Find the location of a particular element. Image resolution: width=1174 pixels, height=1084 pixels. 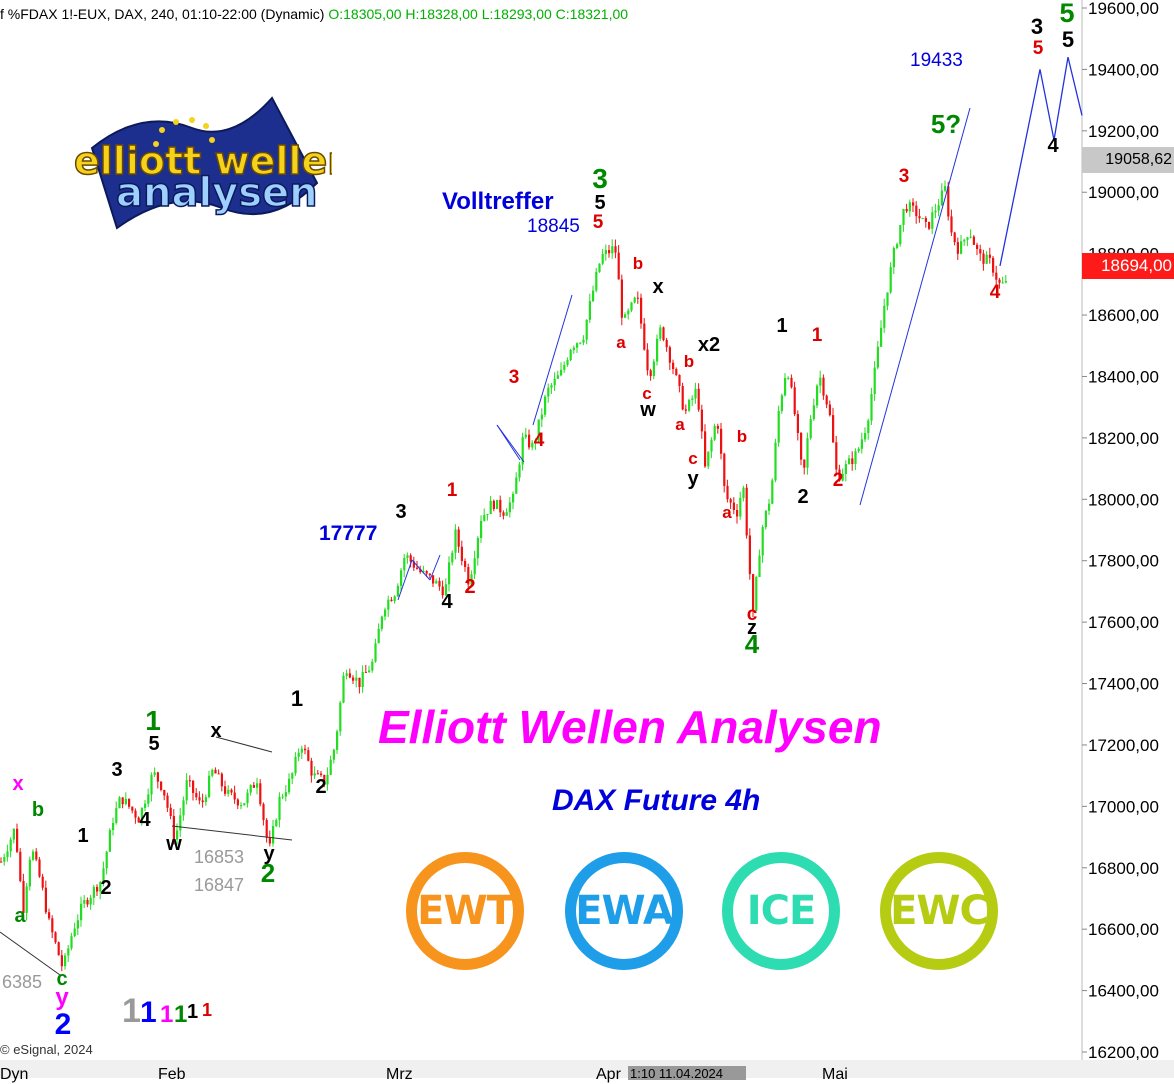

logo-flag-icon: elliott wellen analysen is located at coordinates (214, 163).